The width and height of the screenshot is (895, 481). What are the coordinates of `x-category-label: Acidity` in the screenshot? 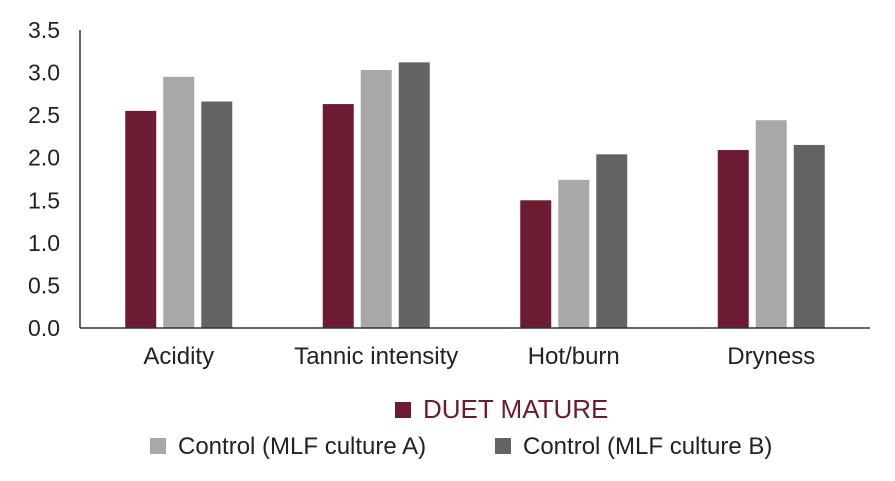 It's located at (178, 356).